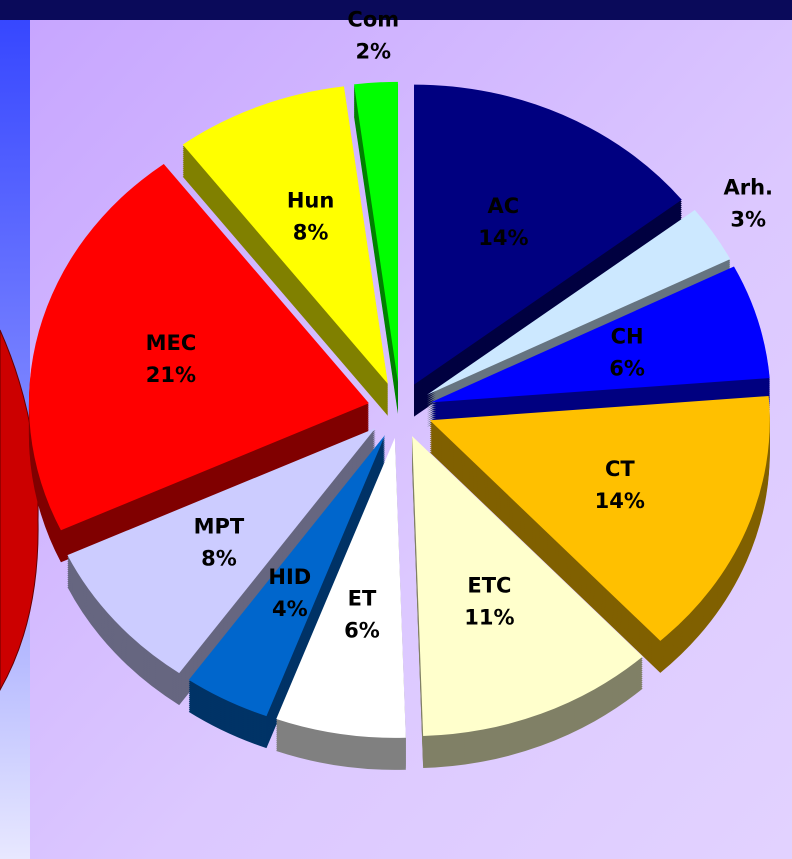 The width and height of the screenshot is (792, 859). What do you see at coordinates (373, 52) in the screenshot?
I see `value-label: 2%` at bounding box center [373, 52].